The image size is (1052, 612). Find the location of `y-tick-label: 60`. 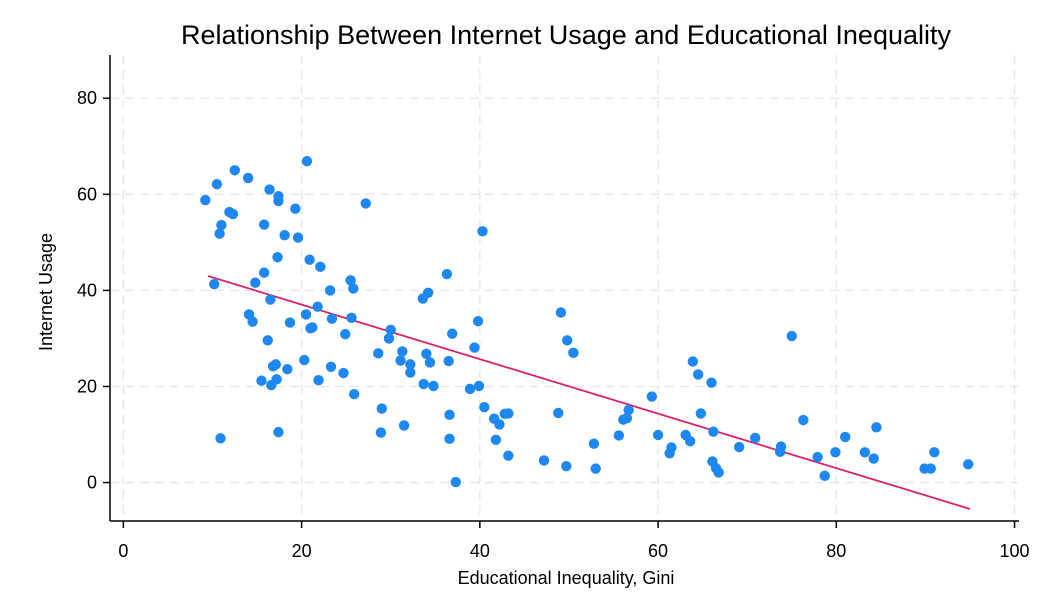

y-tick-label: 60 is located at coordinates (87, 194).